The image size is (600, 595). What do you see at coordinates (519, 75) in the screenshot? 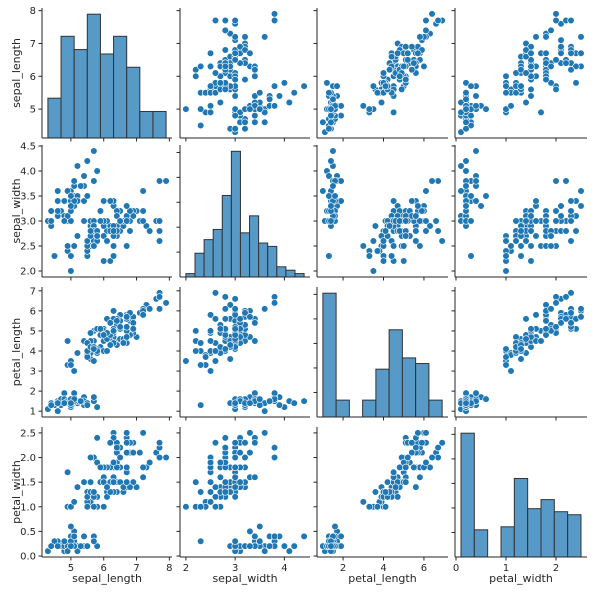
I see `panel-sepal_length-vs-petal_width` at bounding box center [519, 75].